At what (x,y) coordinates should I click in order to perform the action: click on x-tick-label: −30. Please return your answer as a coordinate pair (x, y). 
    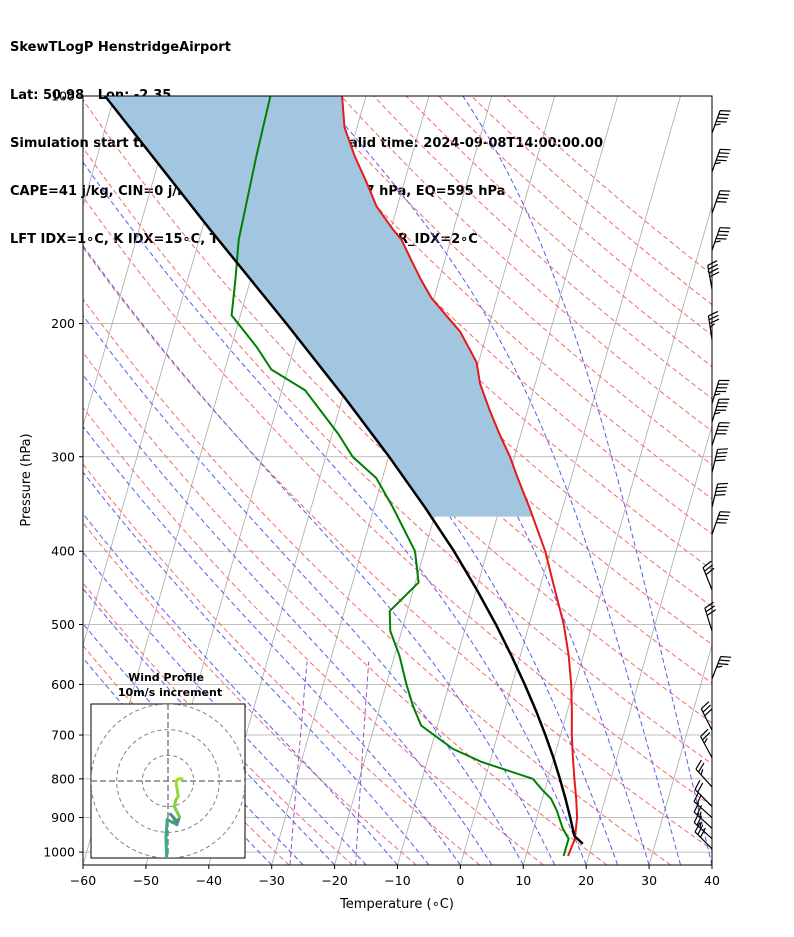
    Looking at the image, I should click on (272, 880).